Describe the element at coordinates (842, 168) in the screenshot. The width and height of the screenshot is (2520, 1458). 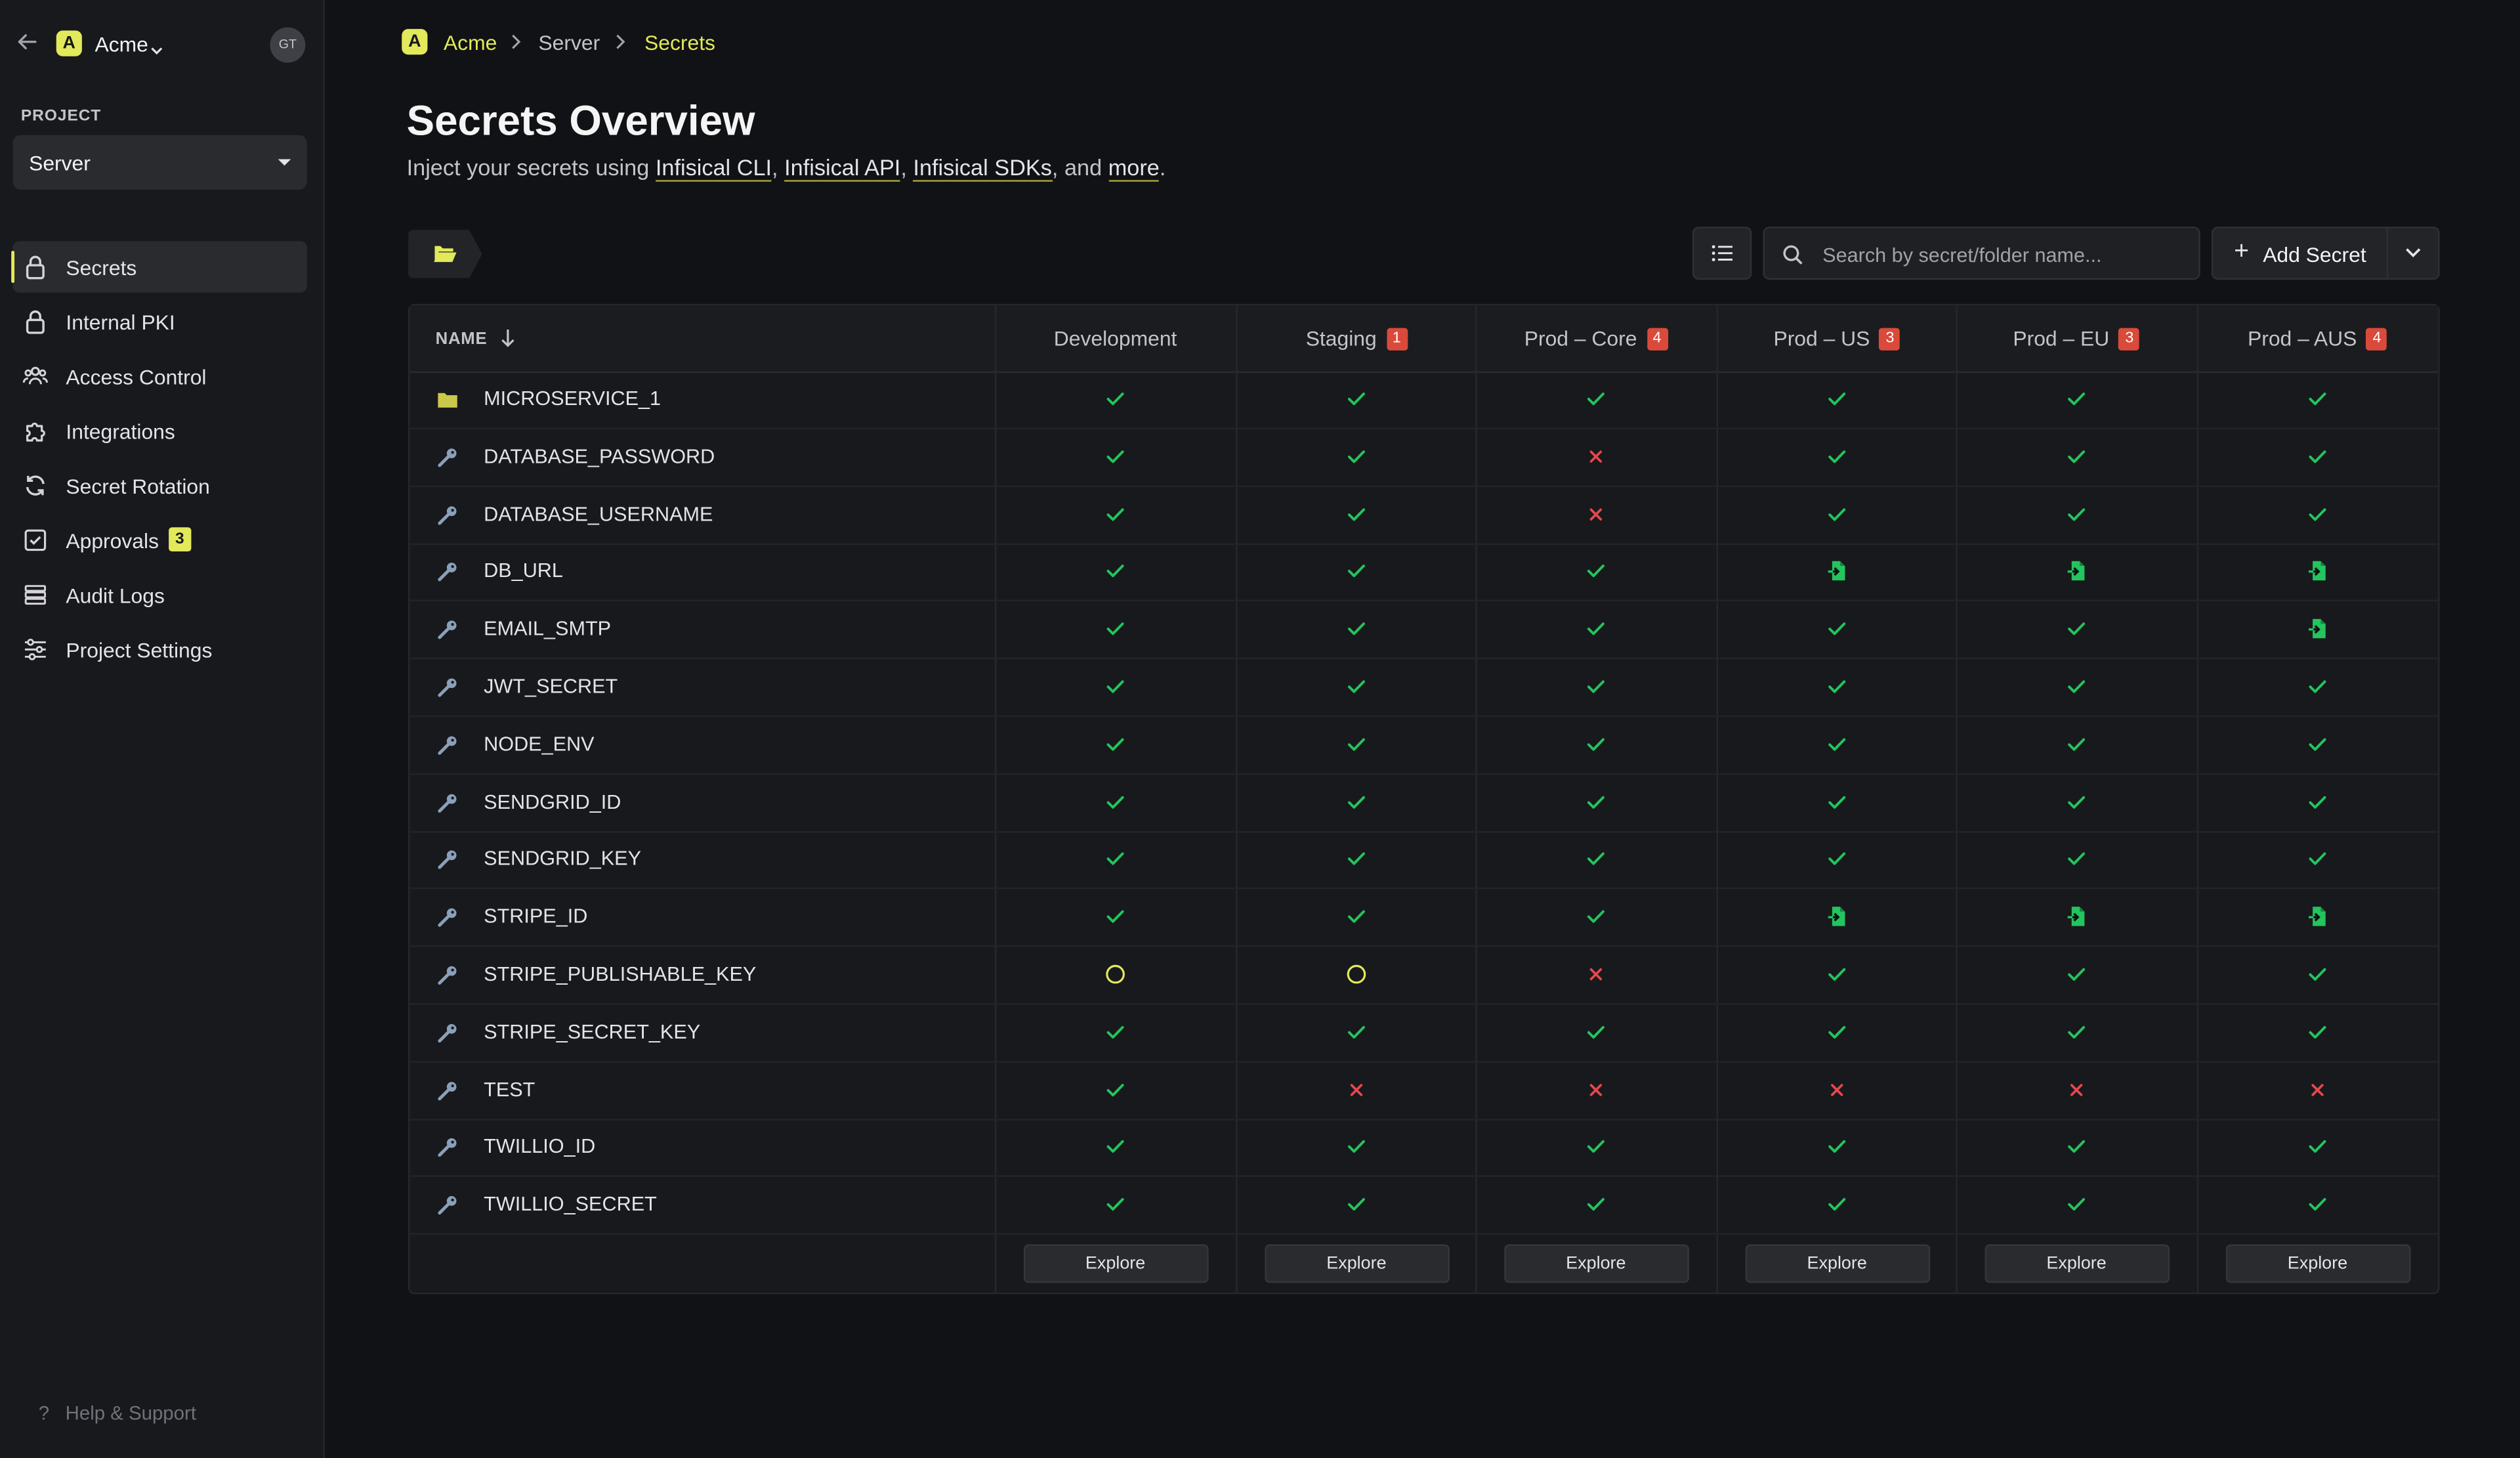
I see `infisical-api-link: Infisical API` at that location.